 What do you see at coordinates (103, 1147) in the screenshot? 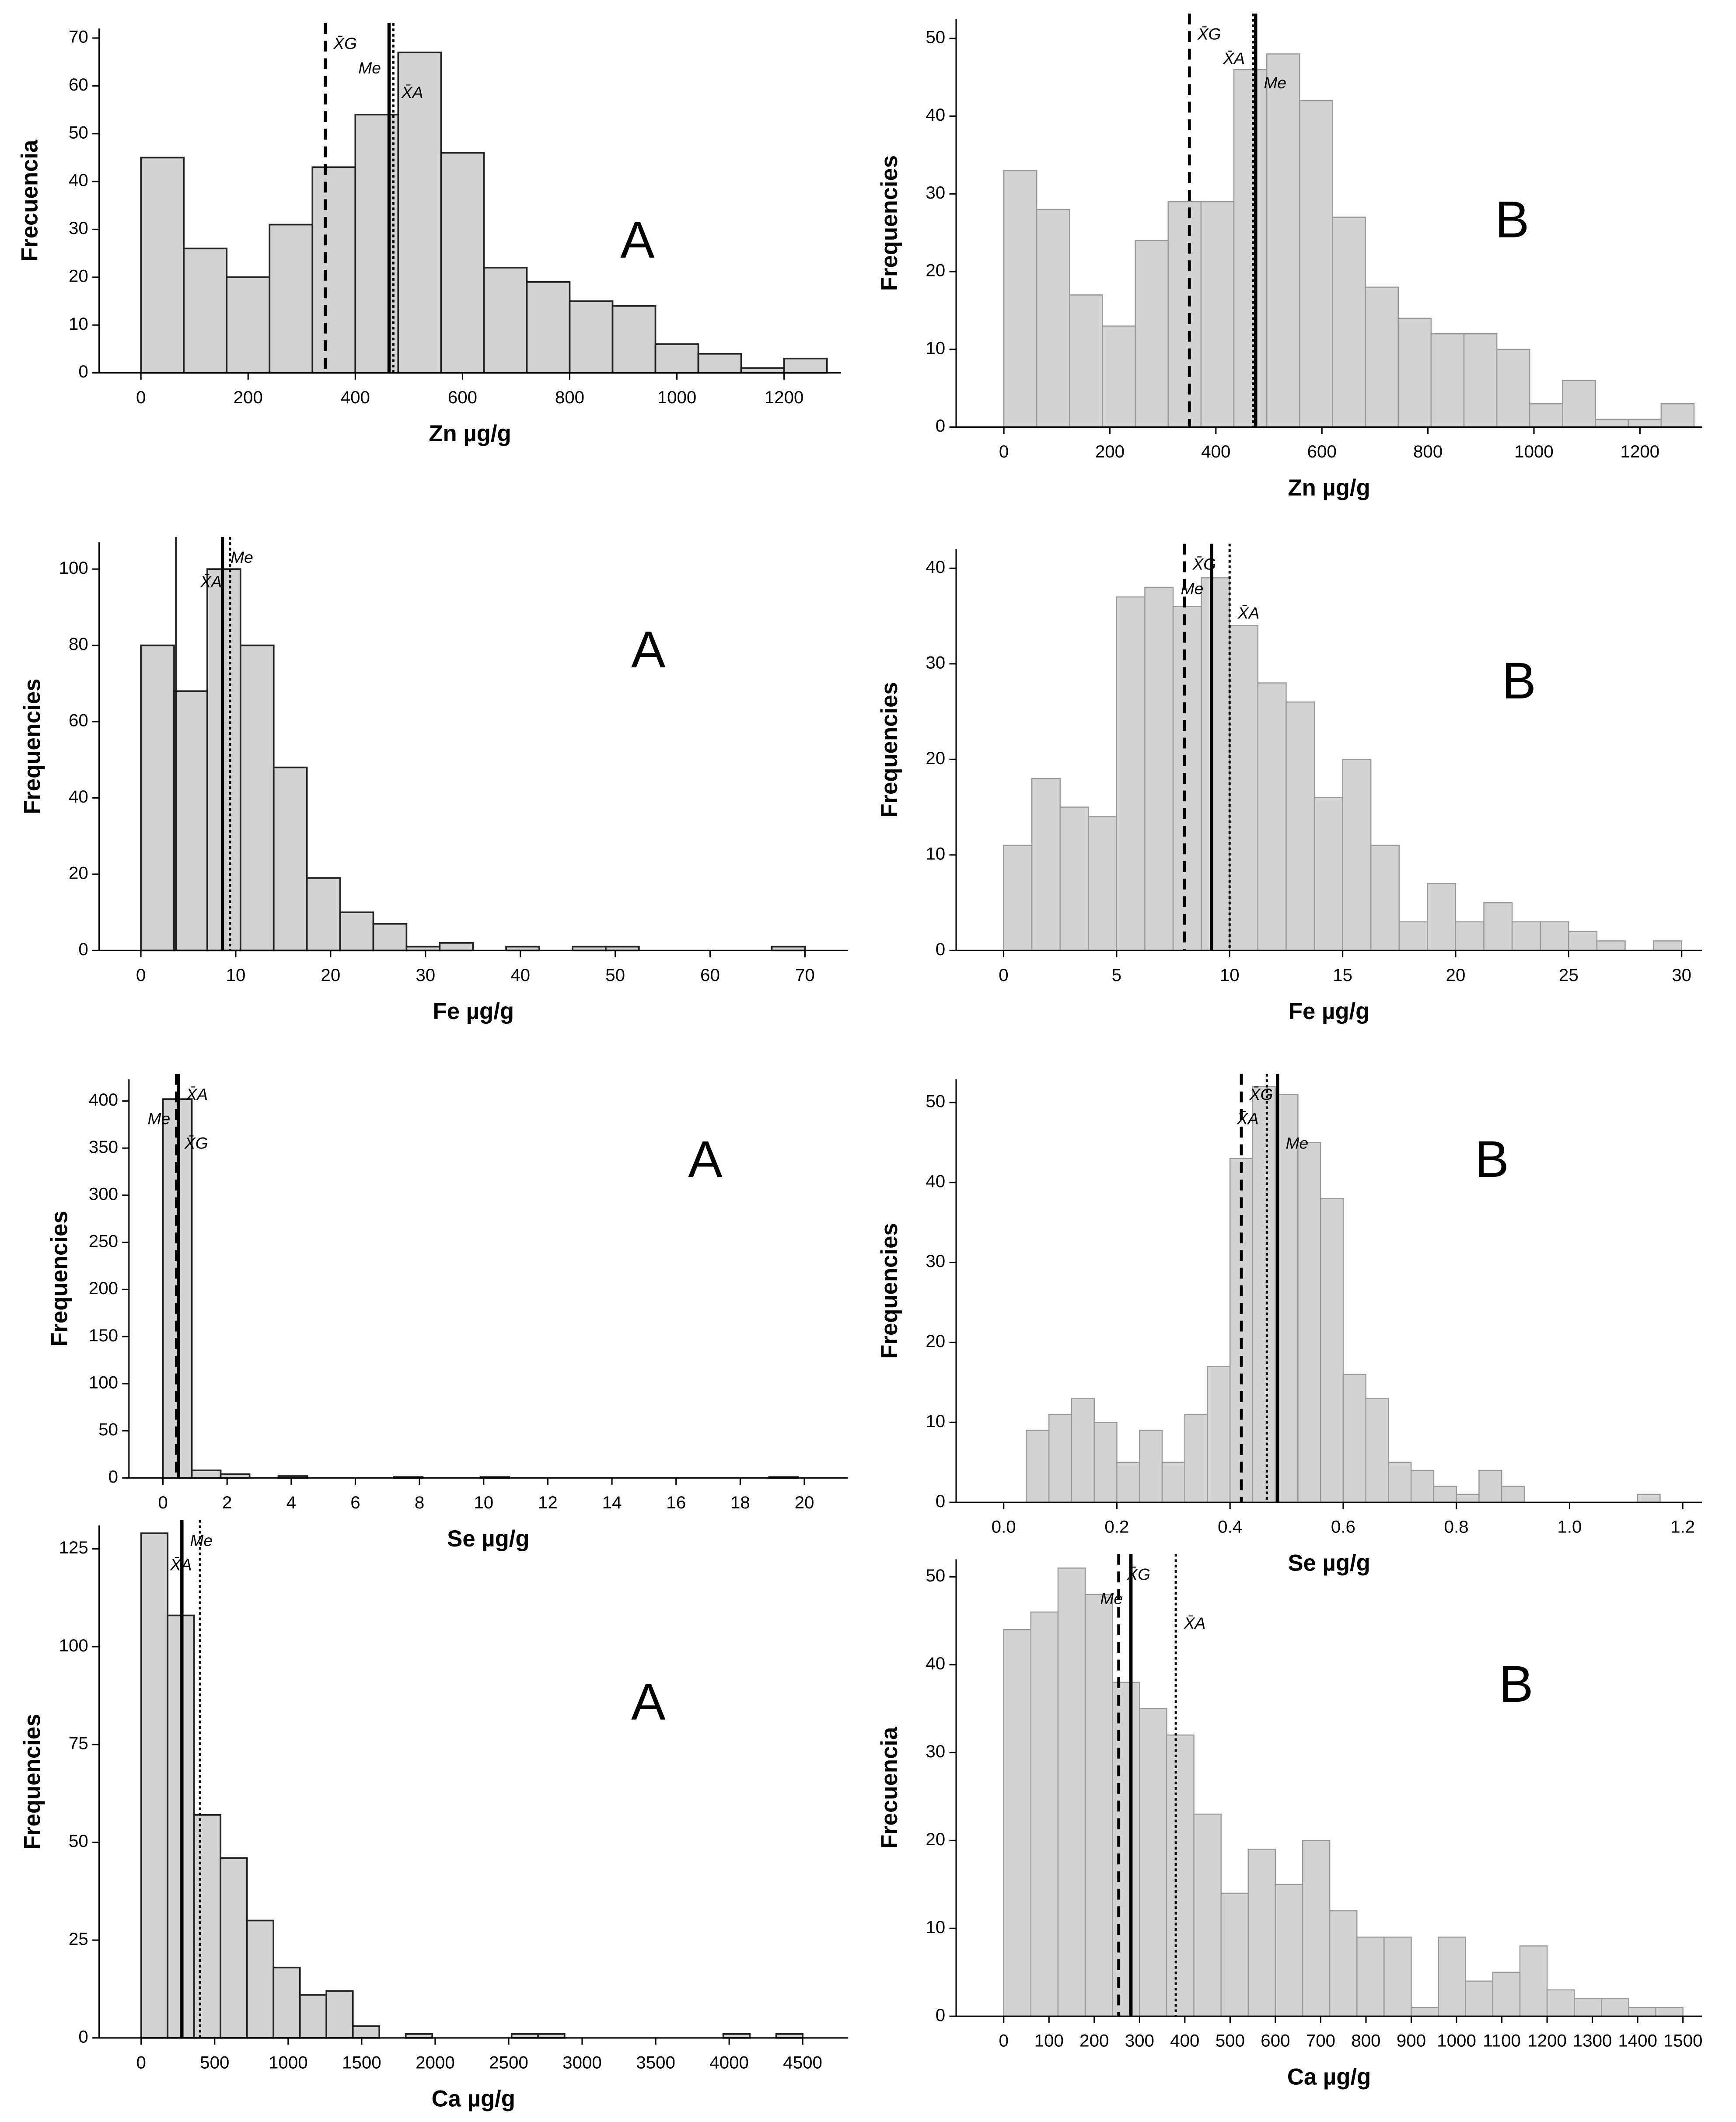
I see `y-tick-label: 350` at bounding box center [103, 1147].